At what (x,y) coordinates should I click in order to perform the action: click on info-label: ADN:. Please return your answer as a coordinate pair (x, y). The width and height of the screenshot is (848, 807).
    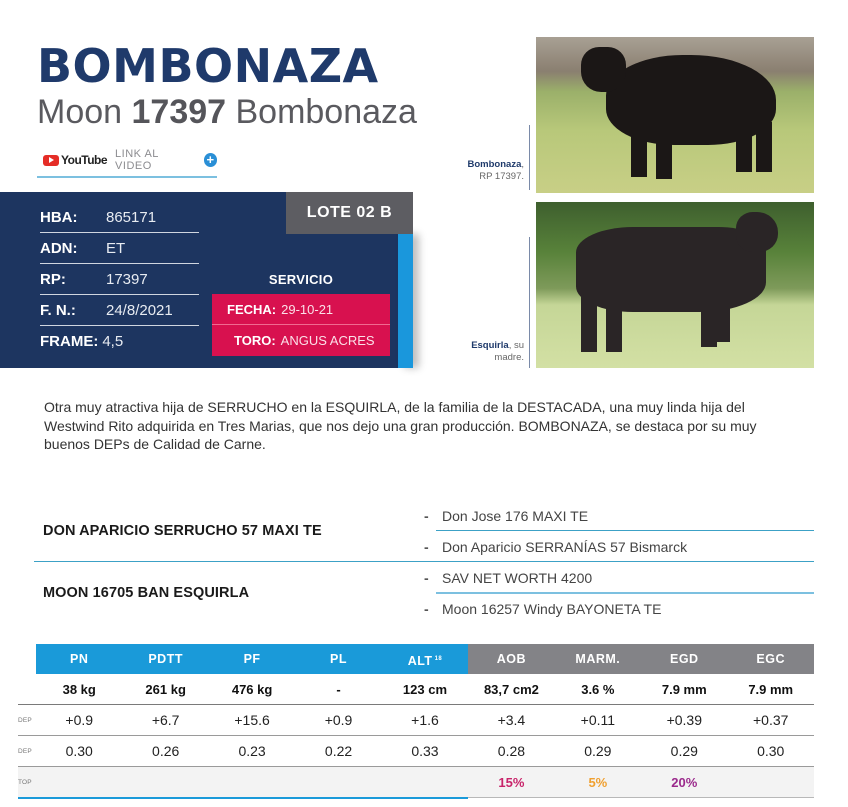
    Looking at the image, I should click on (59, 248).